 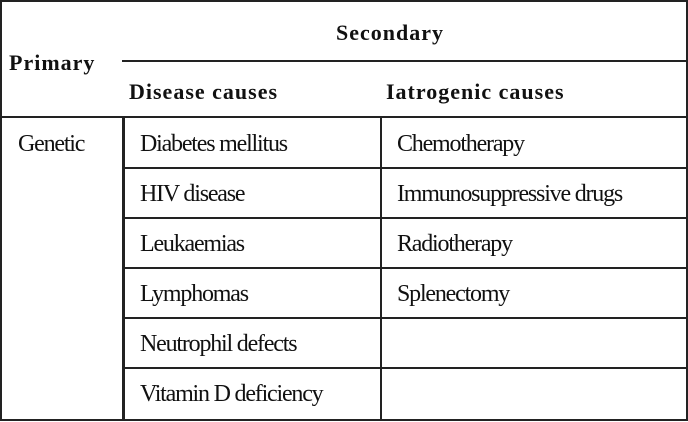 What do you see at coordinates (204, 91) in the screenshot?
I see `header-column: Disease causes` at bounding box center [204, 91].